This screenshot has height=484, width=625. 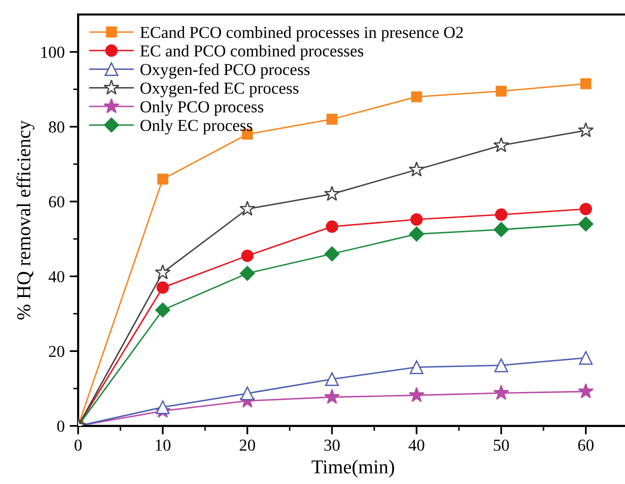 What do you see at coordinates (60, 426) in the screenshot?
I see `y-tick-label: 0` at bounding box center [60, 426].